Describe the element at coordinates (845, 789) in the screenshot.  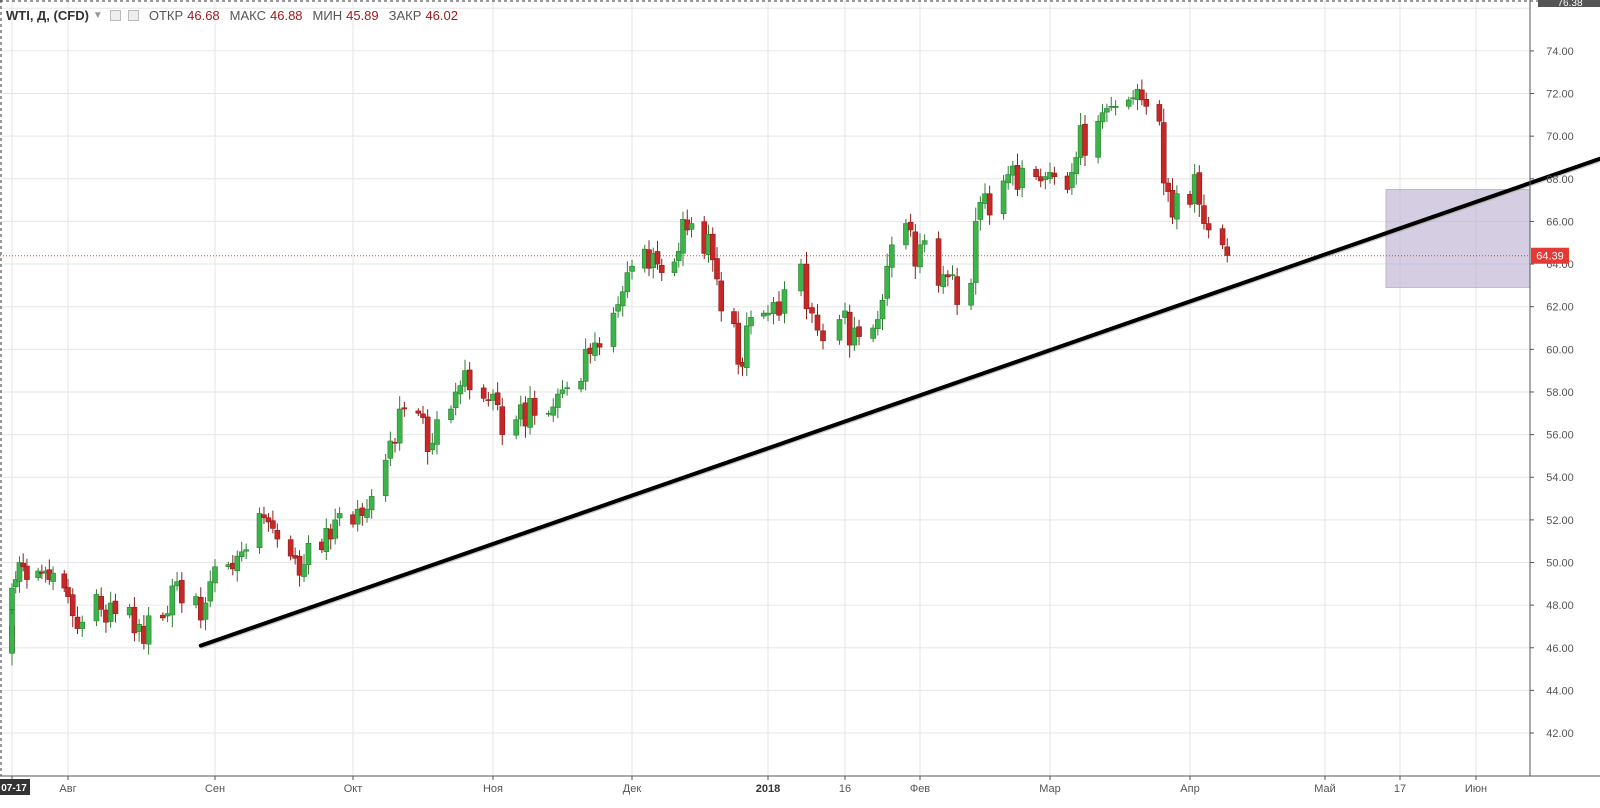
I see `x-tick-label: 16` at that location.